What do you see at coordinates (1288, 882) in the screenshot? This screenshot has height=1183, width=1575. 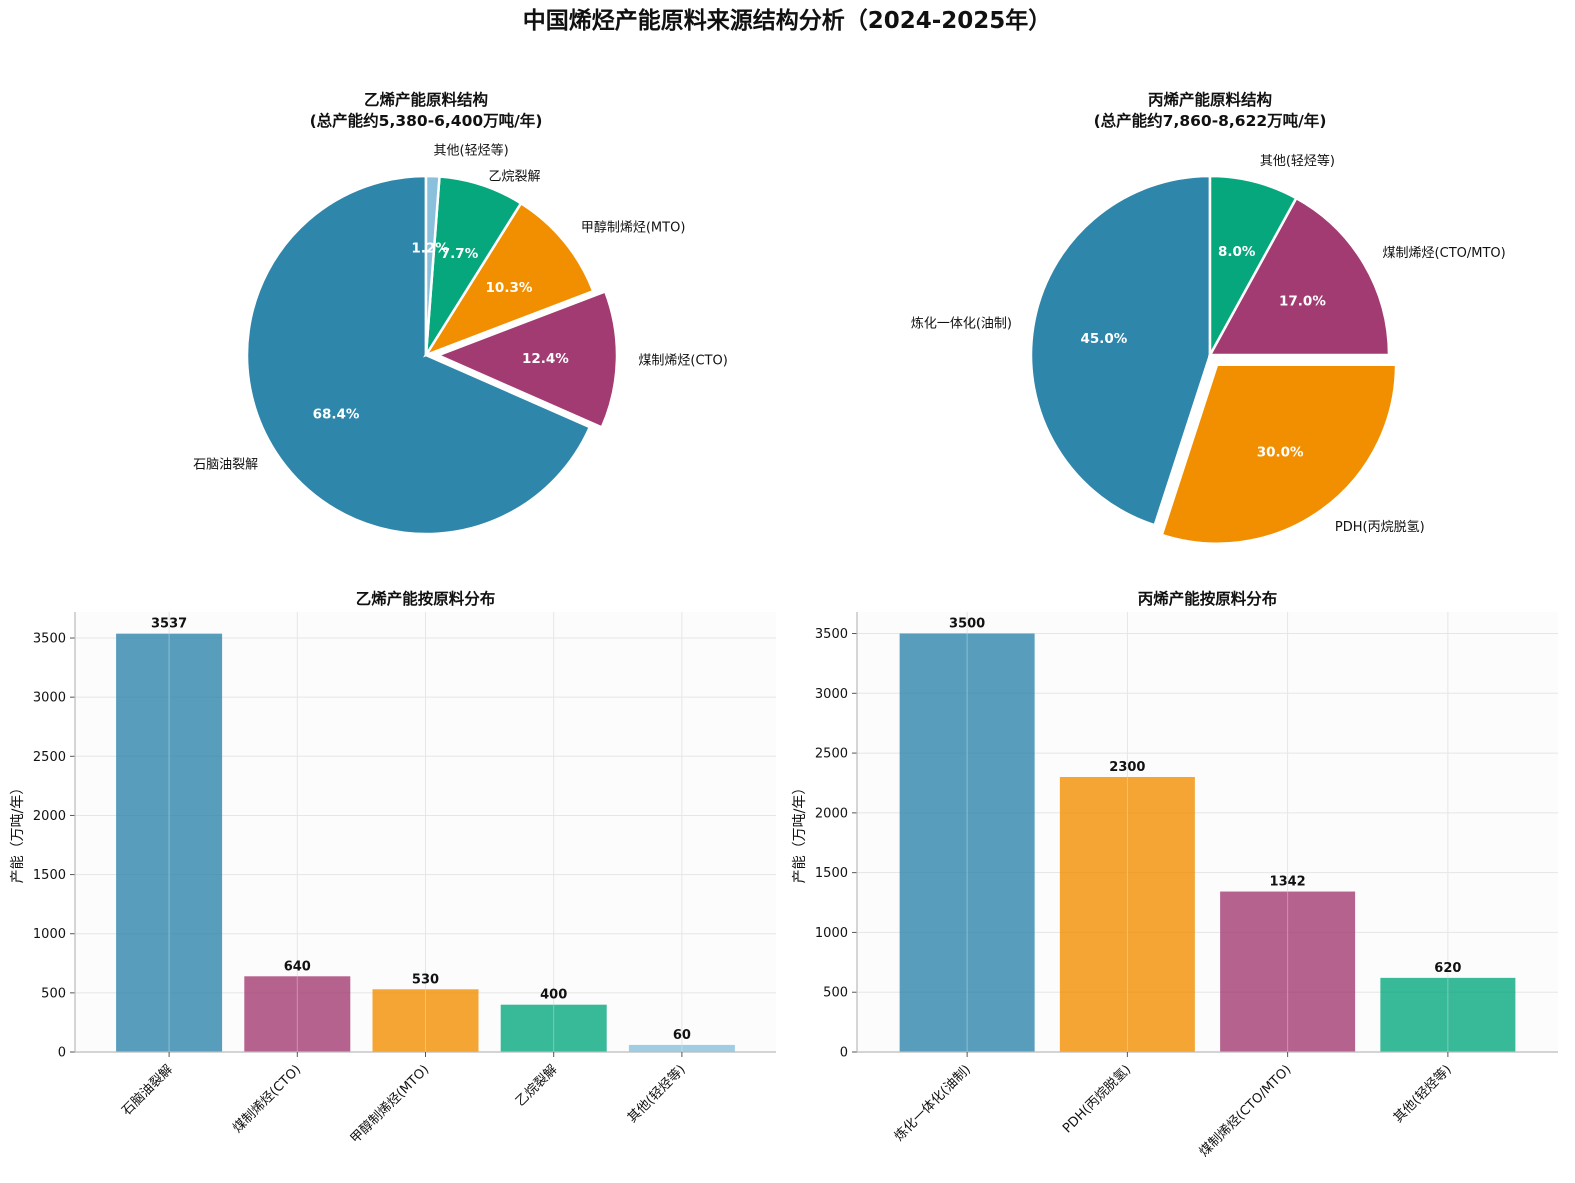 I see `bar-value-label: 1342` at bounding box center [1288, 882].